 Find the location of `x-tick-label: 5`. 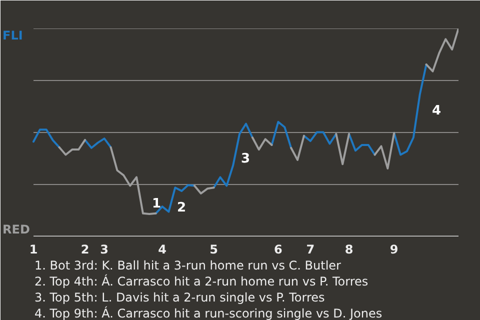

x-tick-label: 5 is located at coordinates (214, 249).